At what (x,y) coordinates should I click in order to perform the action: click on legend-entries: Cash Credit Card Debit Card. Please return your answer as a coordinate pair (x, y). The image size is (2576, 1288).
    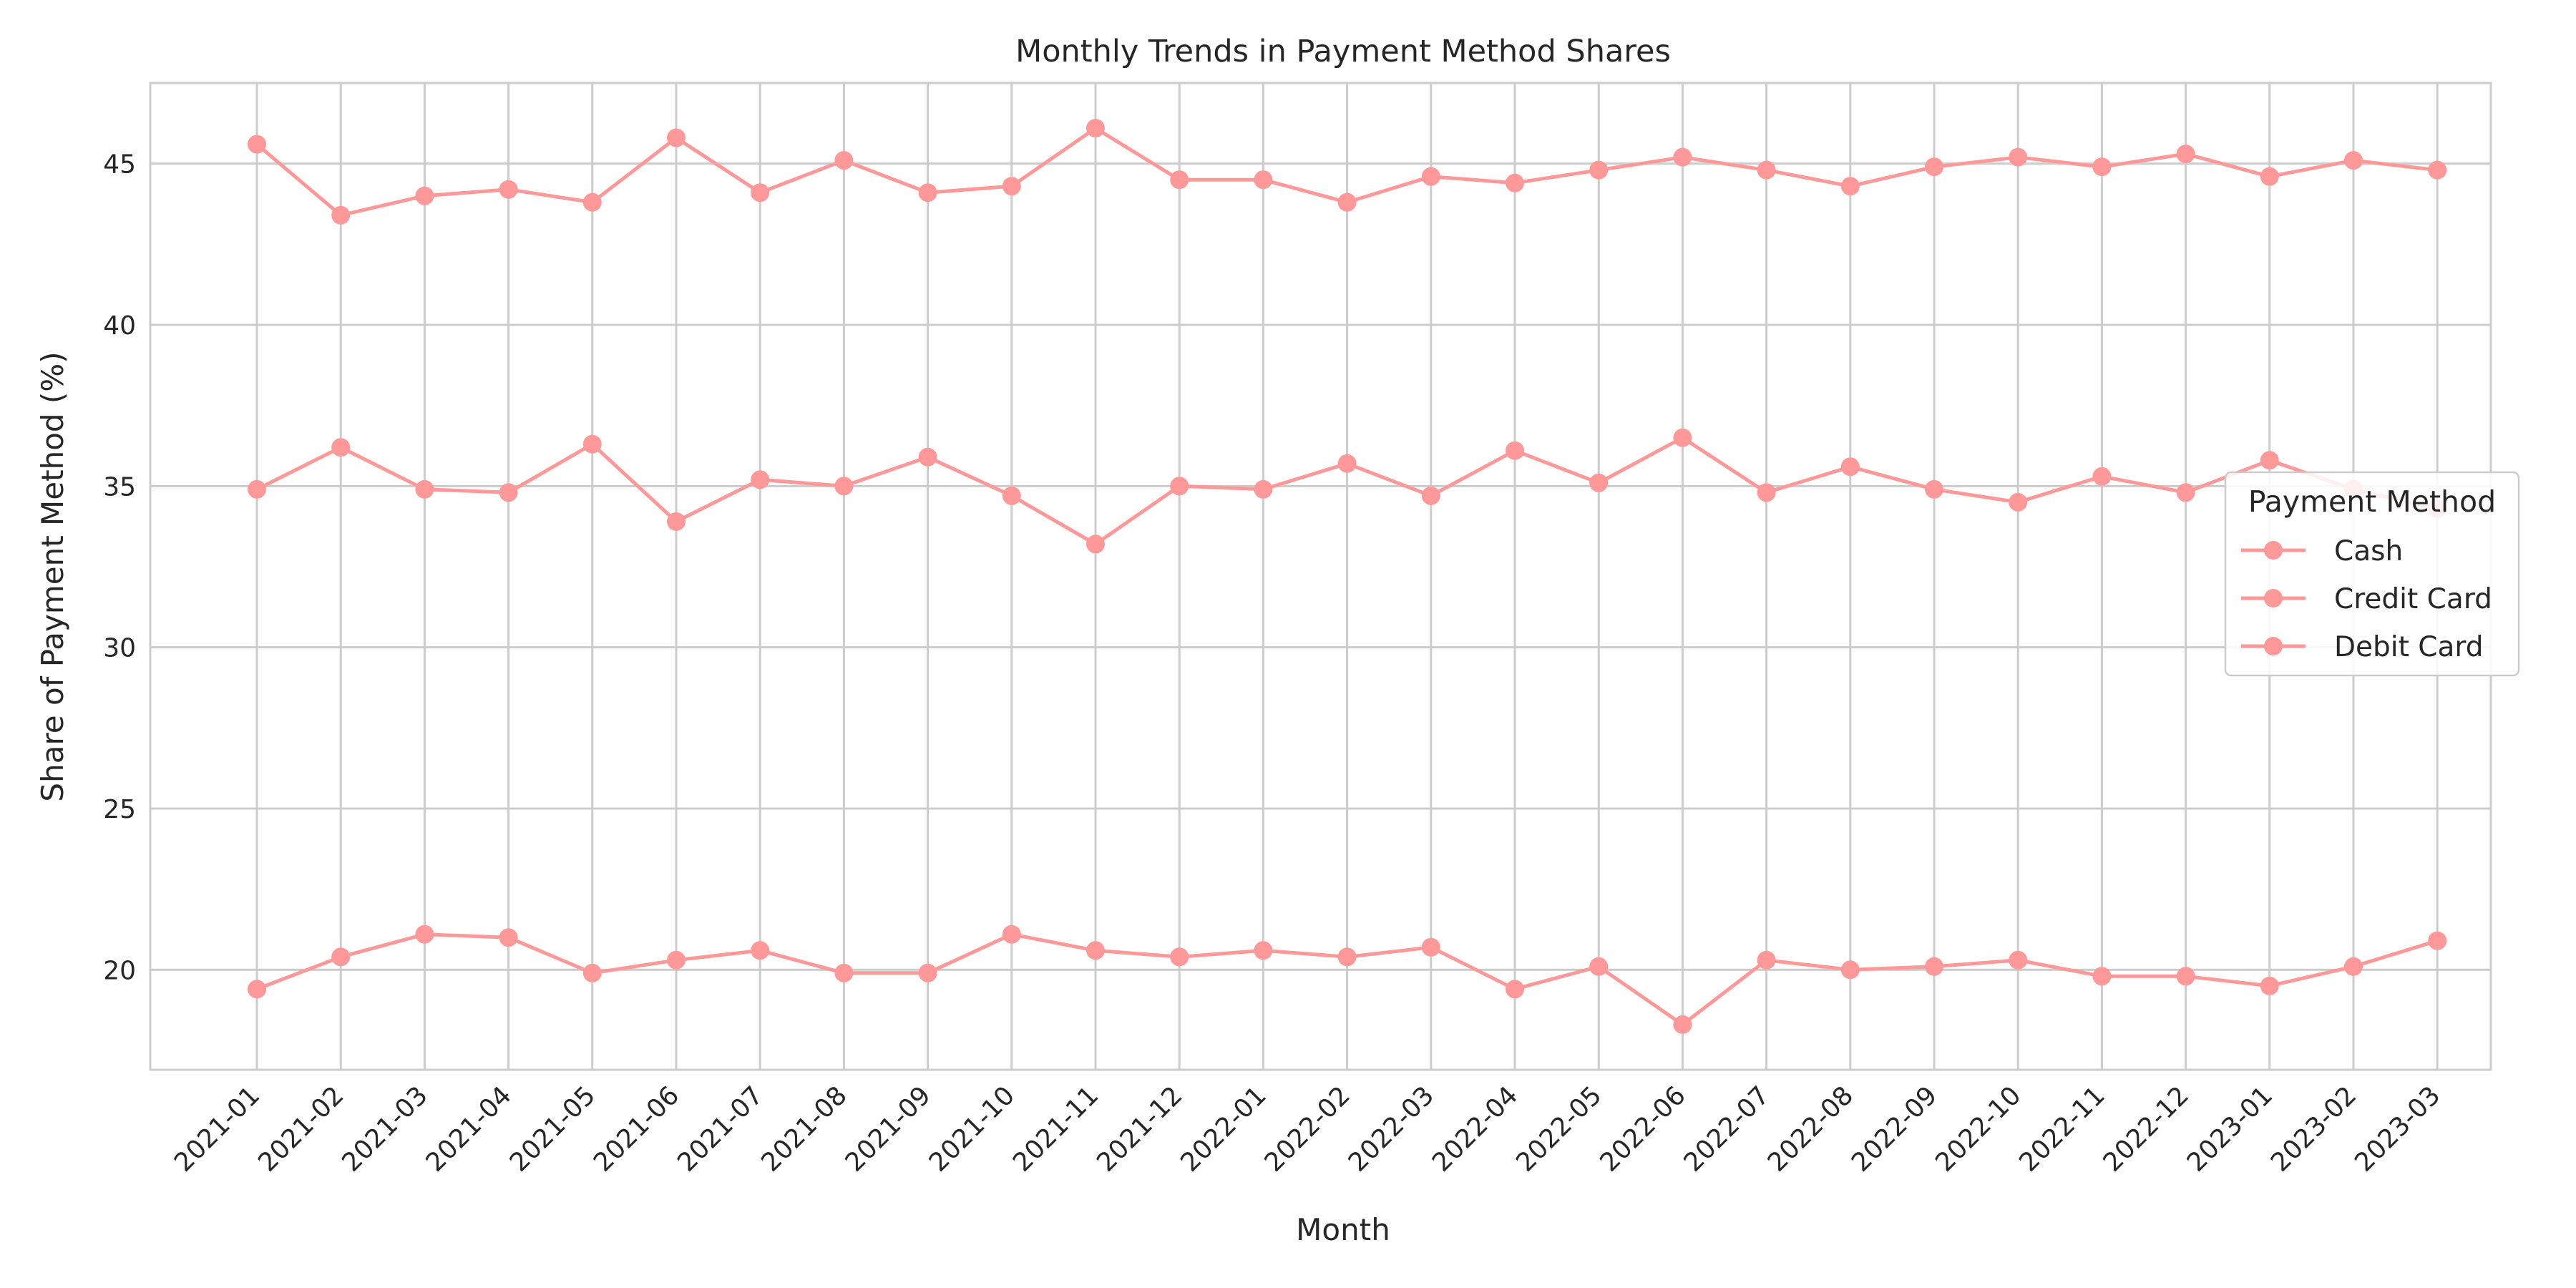
    Looking at the image, I should click on (2366, 599).